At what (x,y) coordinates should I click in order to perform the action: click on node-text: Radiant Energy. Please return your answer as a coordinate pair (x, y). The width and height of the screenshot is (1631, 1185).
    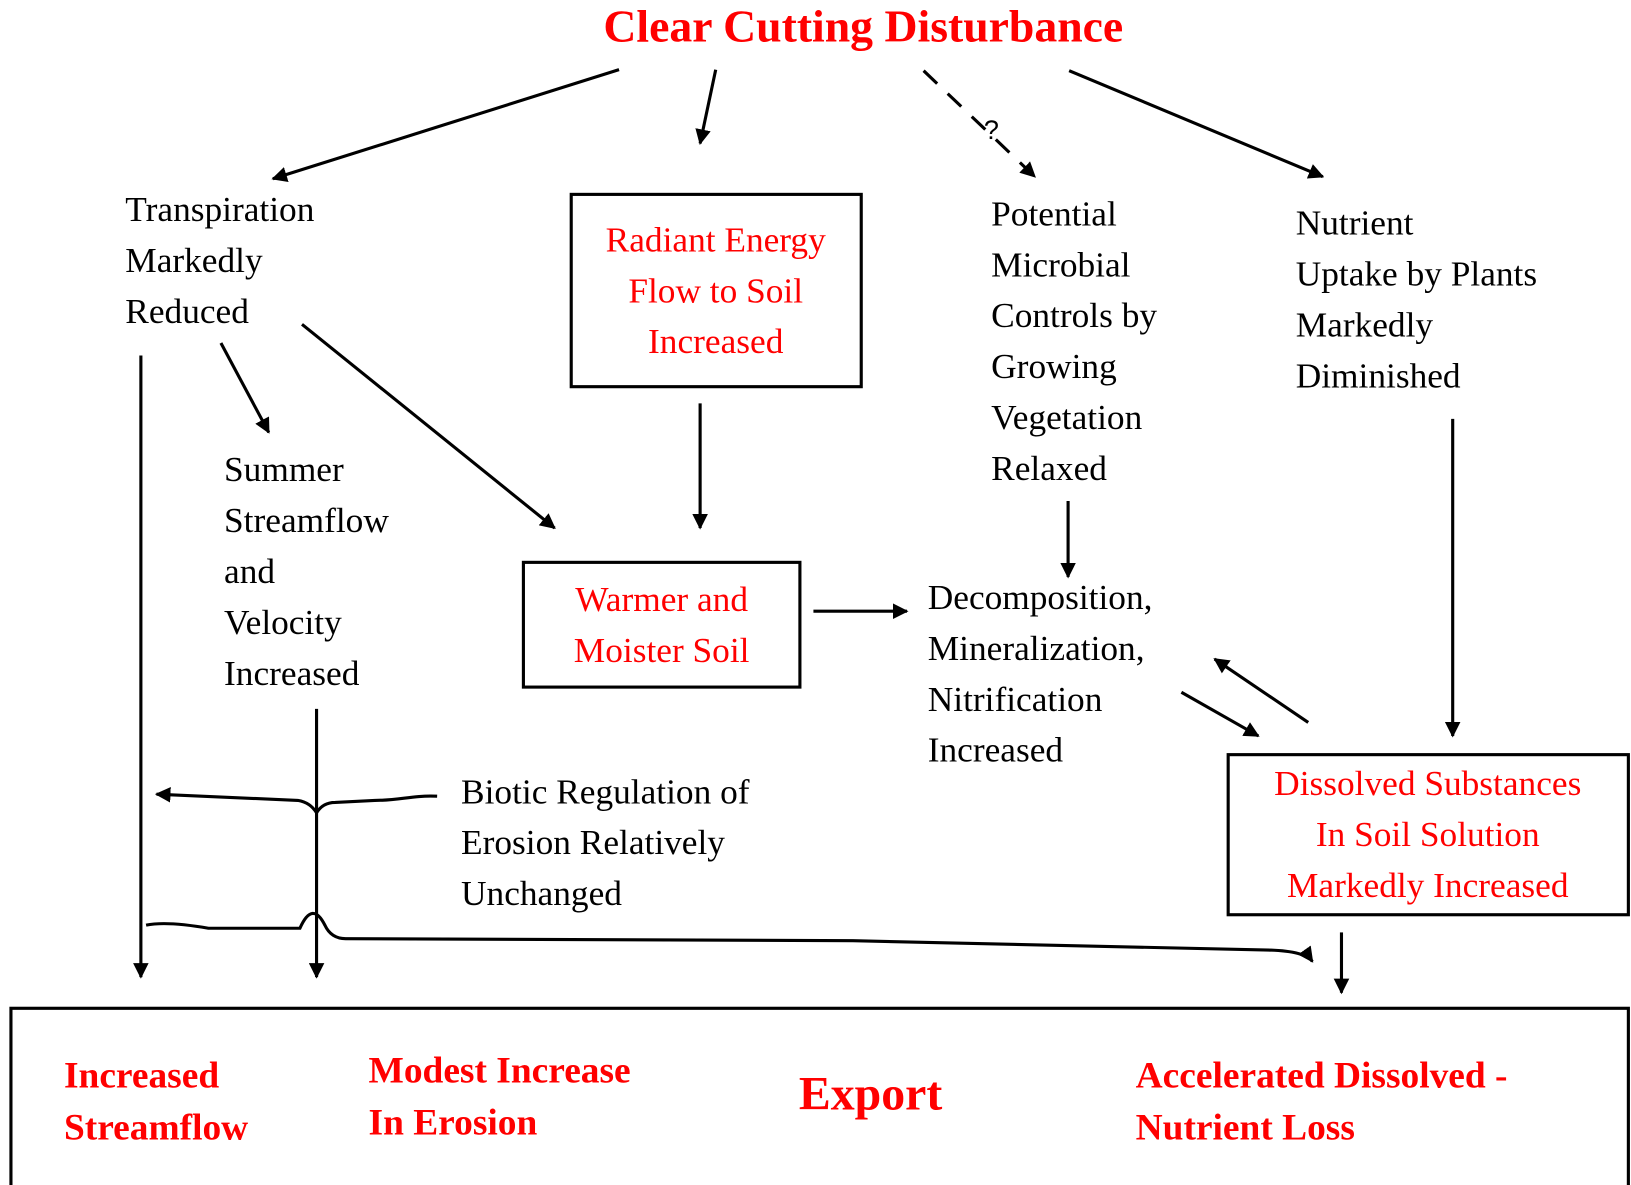
    Looking at the image, I should click on (716, 239).